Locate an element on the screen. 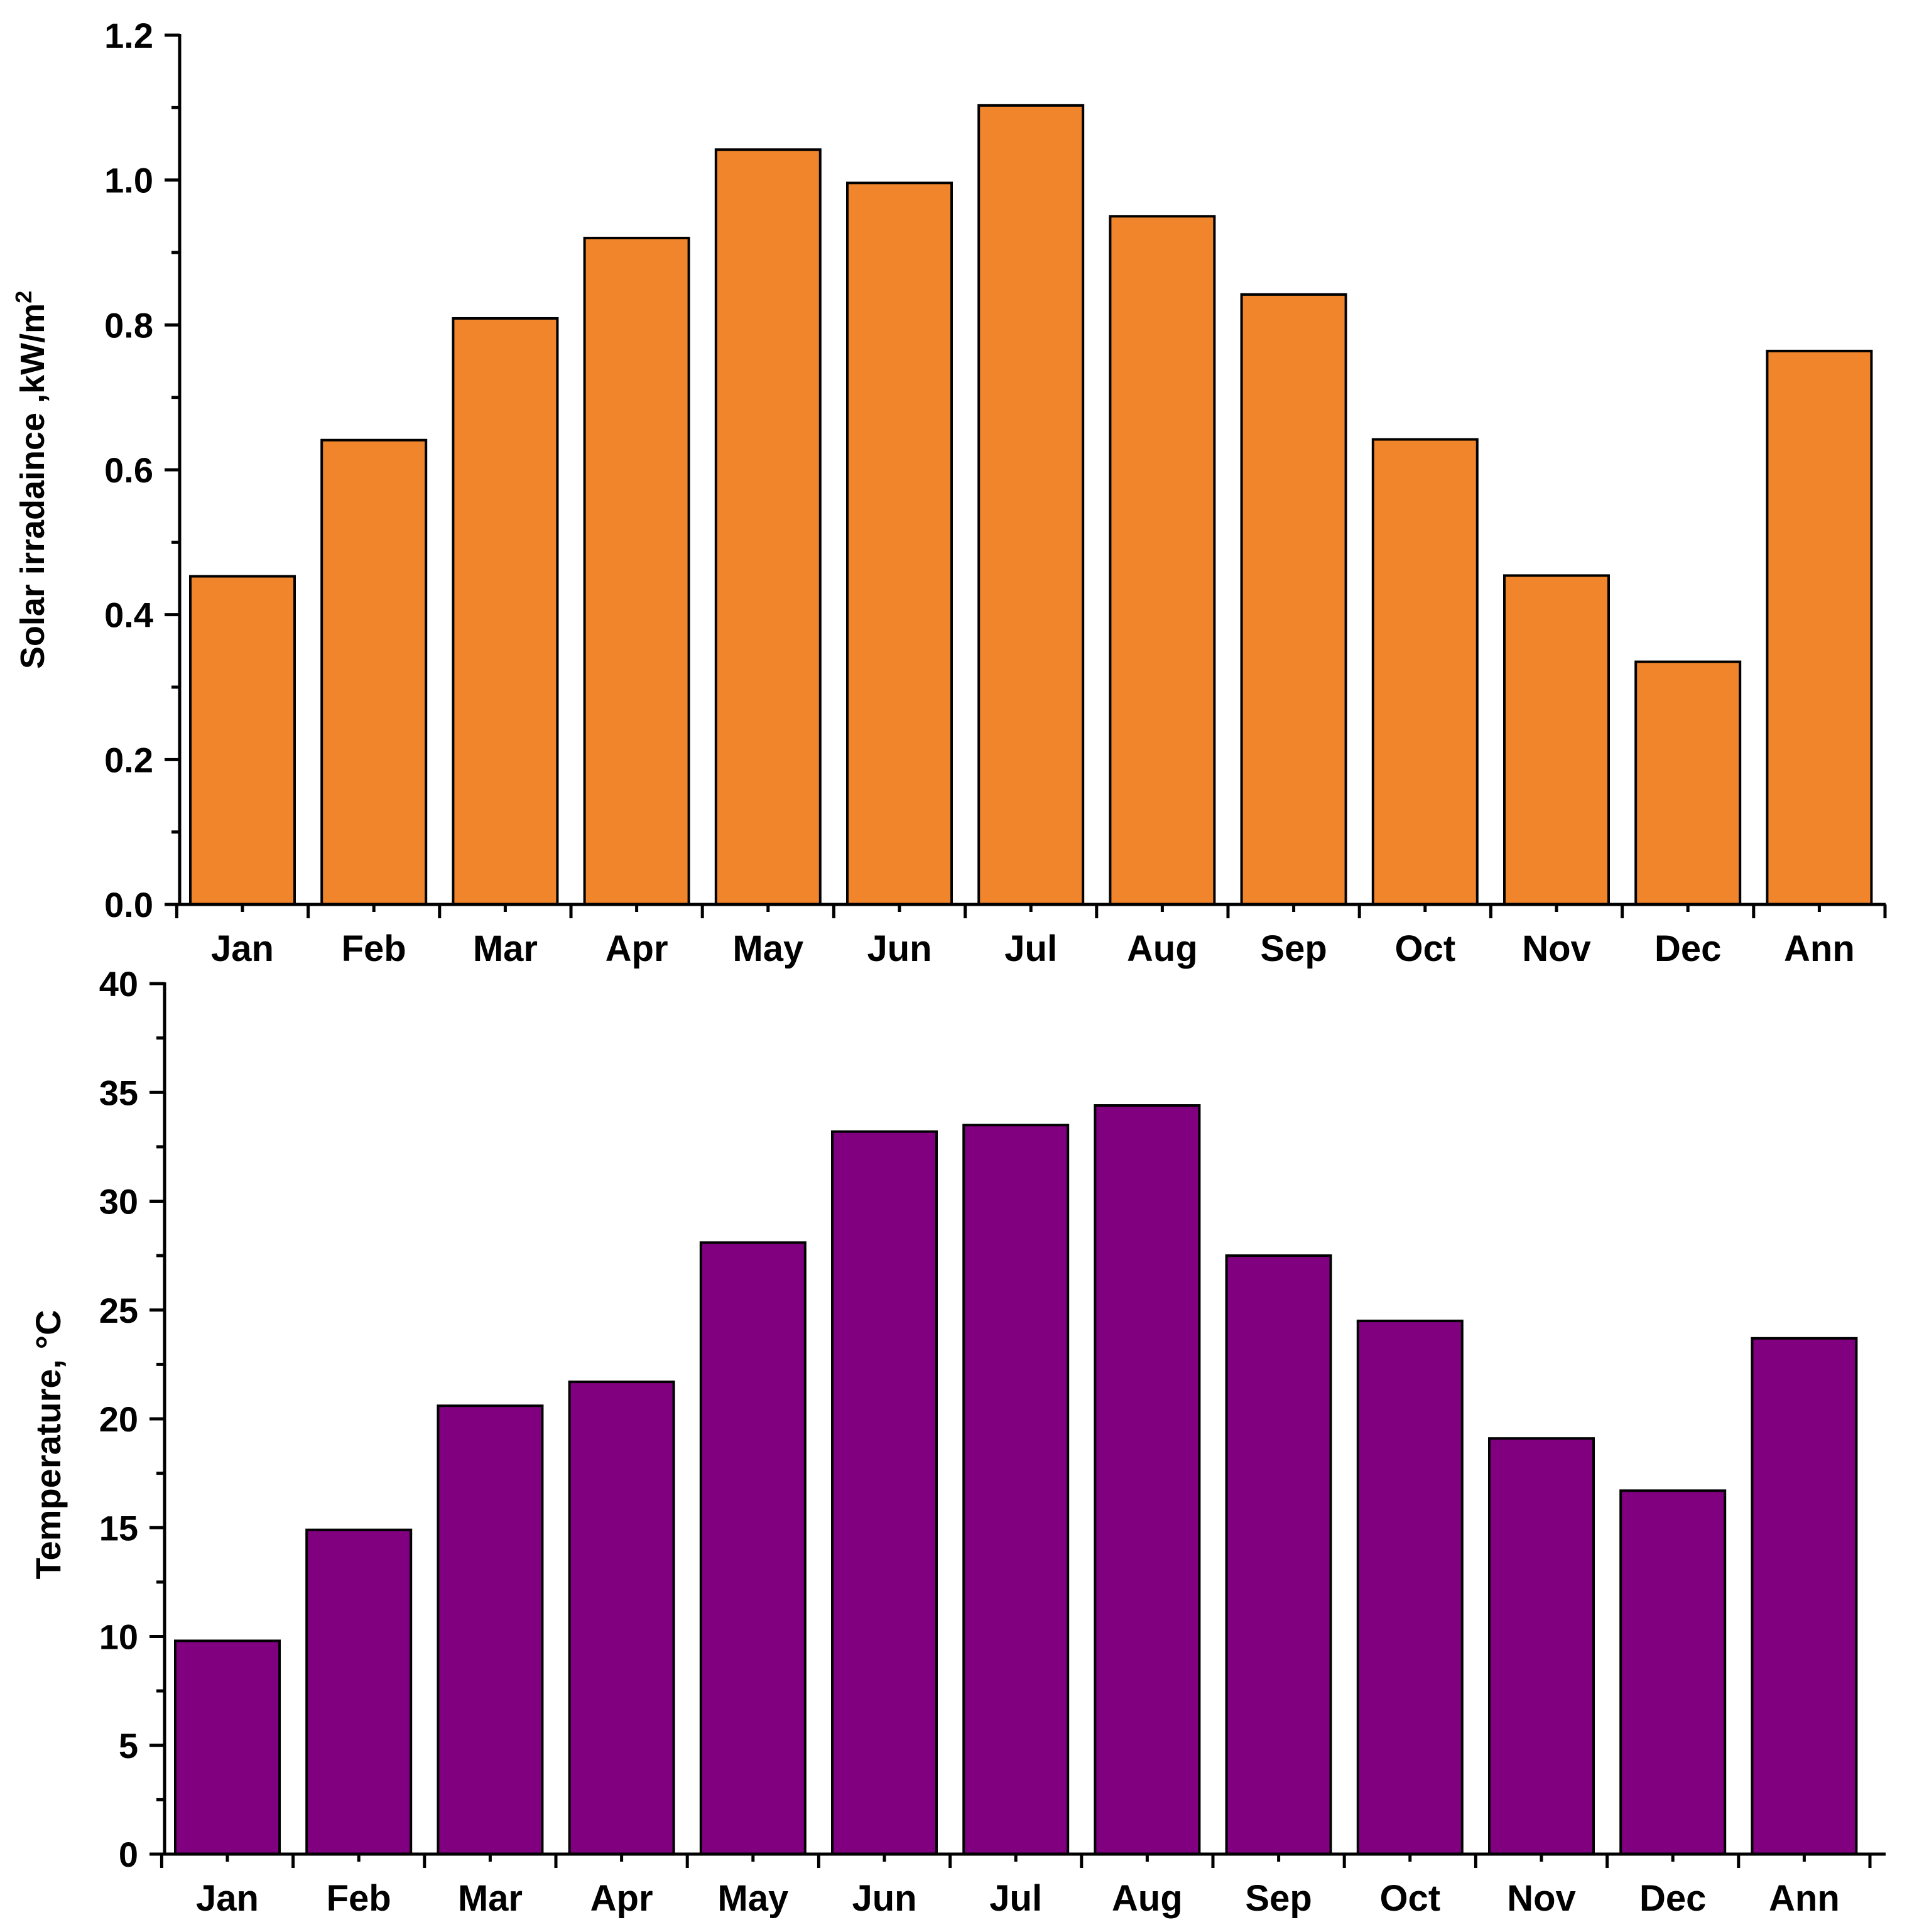 The height and width of the screenshot is (1932, 1907). temperature-bar-dec is located at coordinates (1673, 1672).